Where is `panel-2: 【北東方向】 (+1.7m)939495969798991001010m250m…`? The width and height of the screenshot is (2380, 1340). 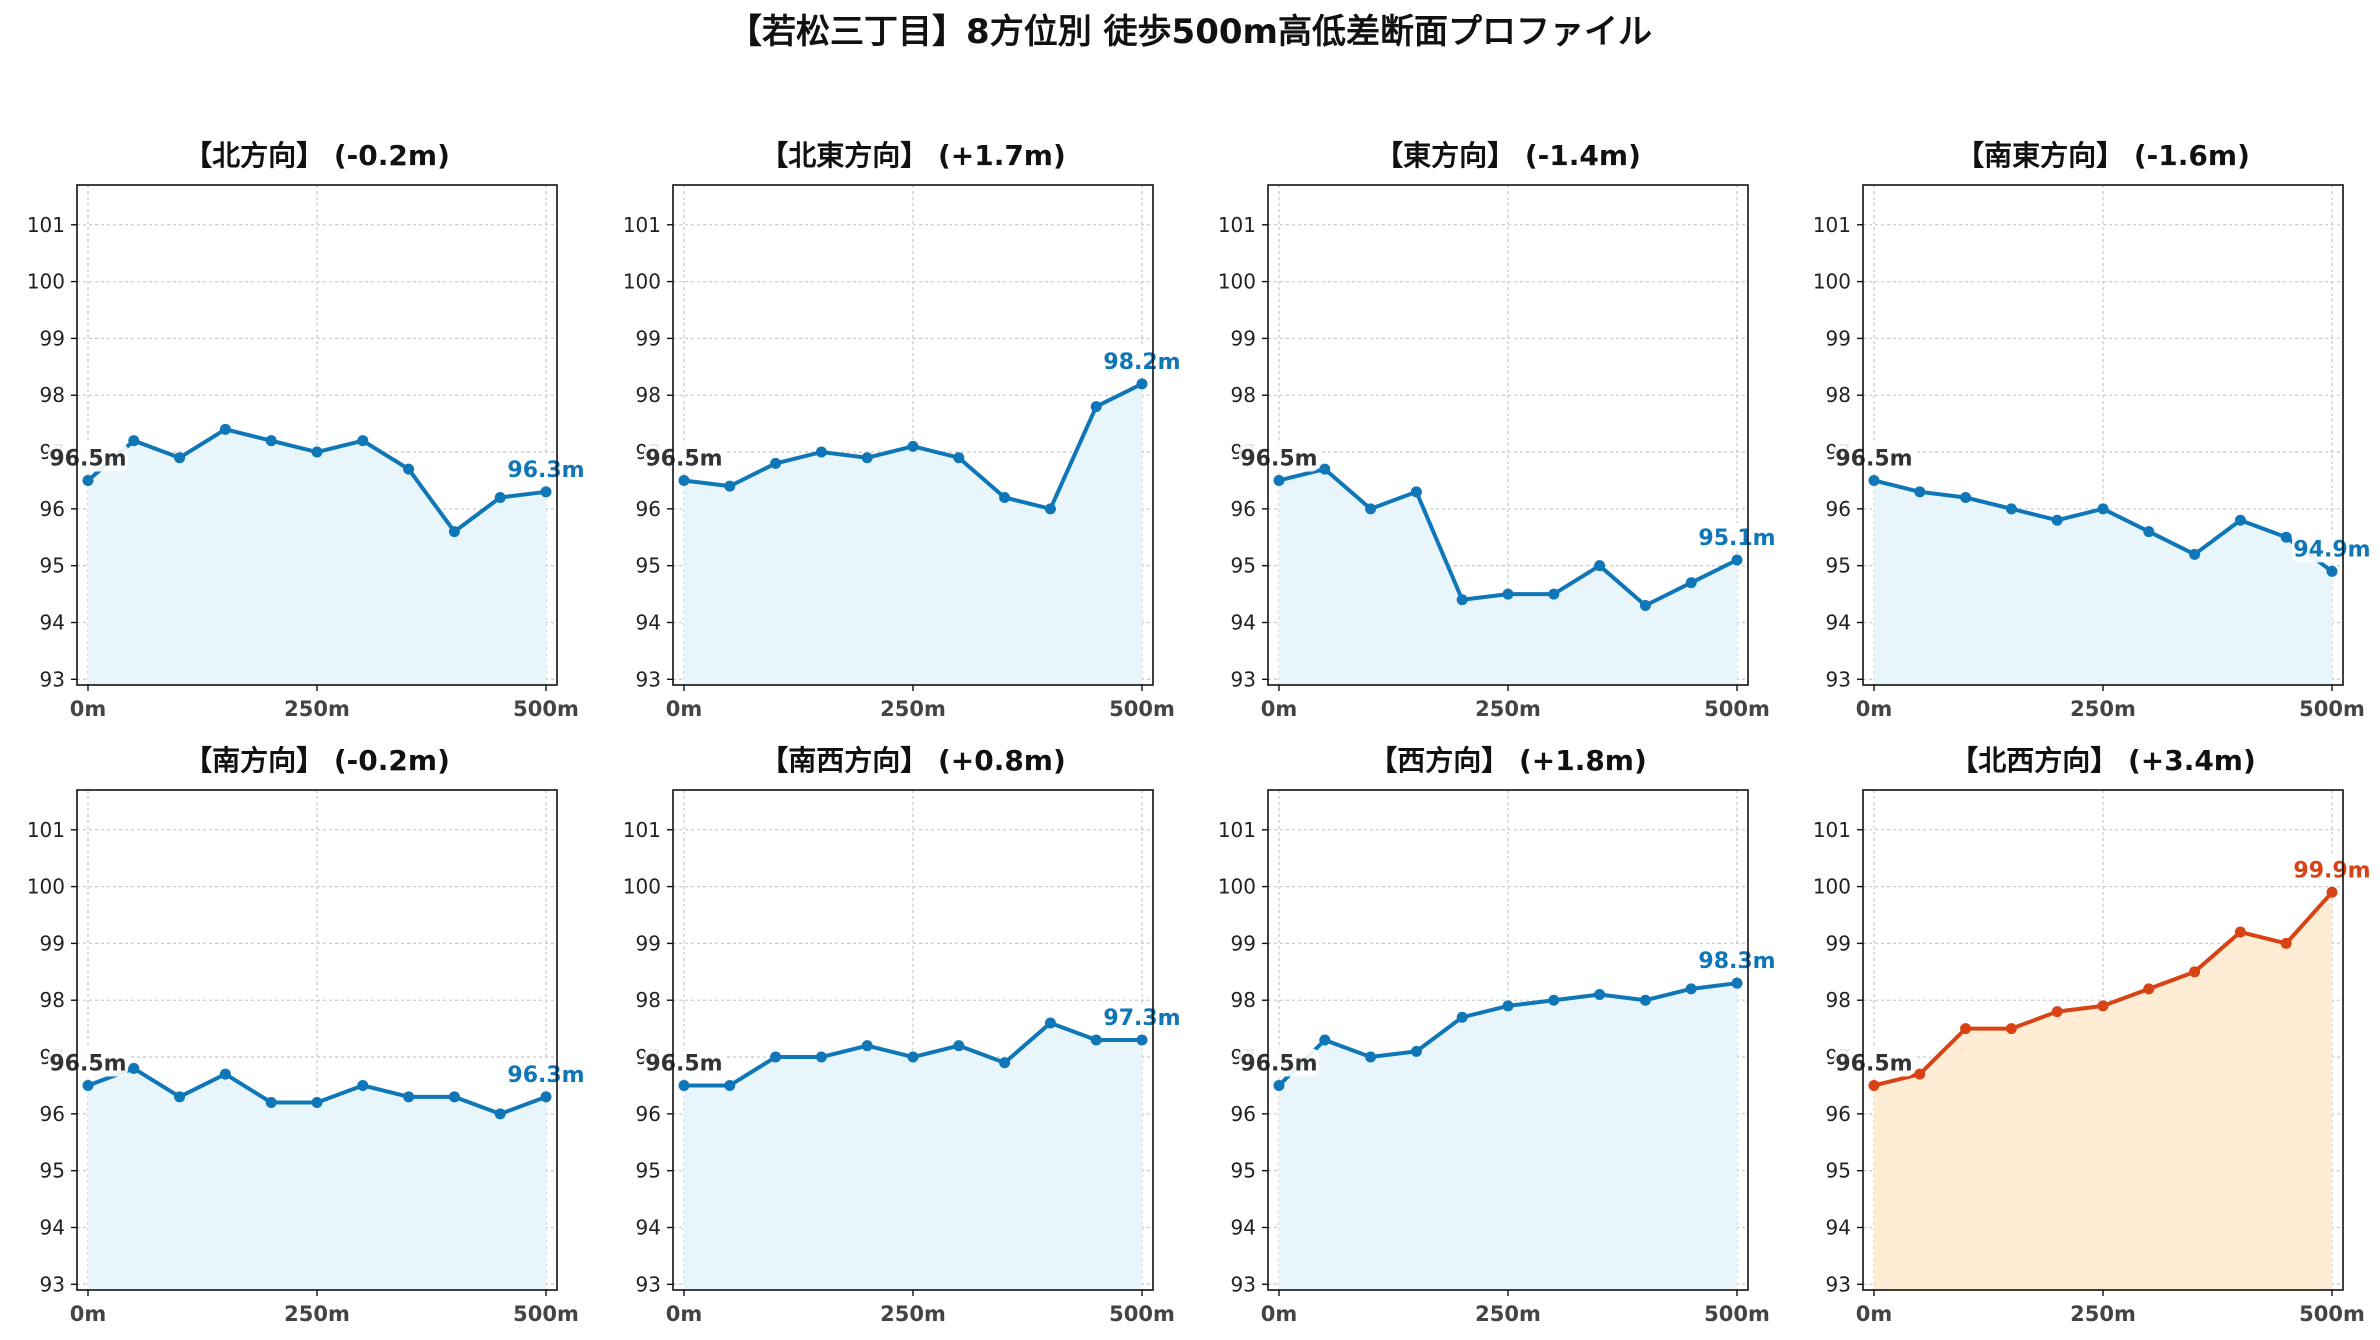
panel-2: 【北東方向】 (+1.7m)939495969798991001010m250m… is located at coordinates (903, 430).